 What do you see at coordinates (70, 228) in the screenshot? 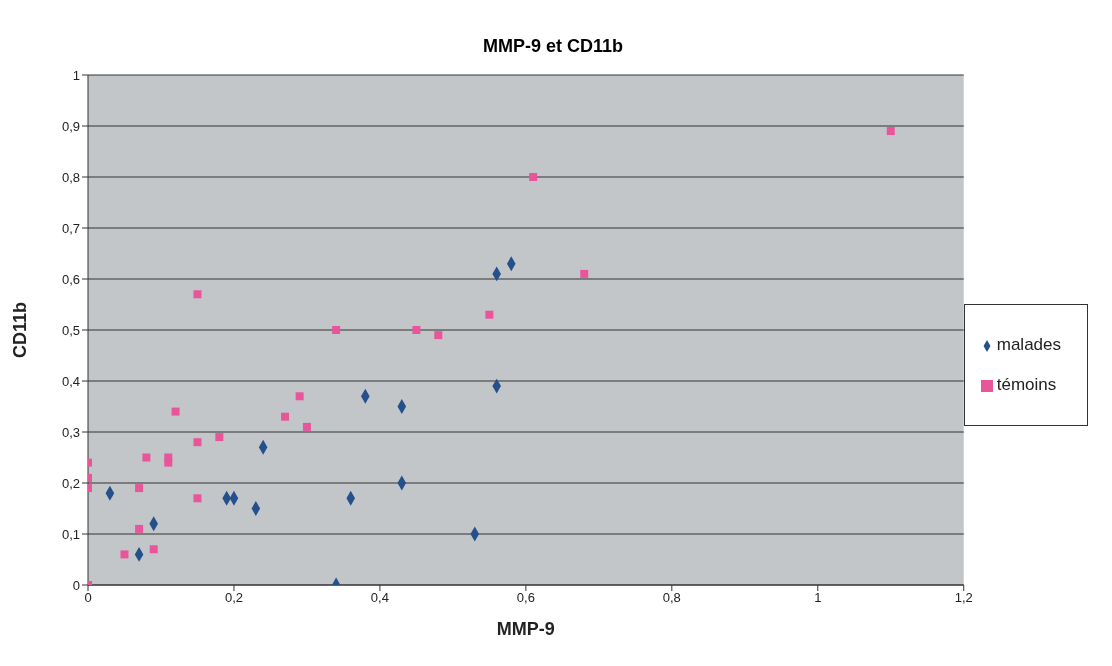
I see `y-tick-label: 0,7` at bounding box center [70, 228].